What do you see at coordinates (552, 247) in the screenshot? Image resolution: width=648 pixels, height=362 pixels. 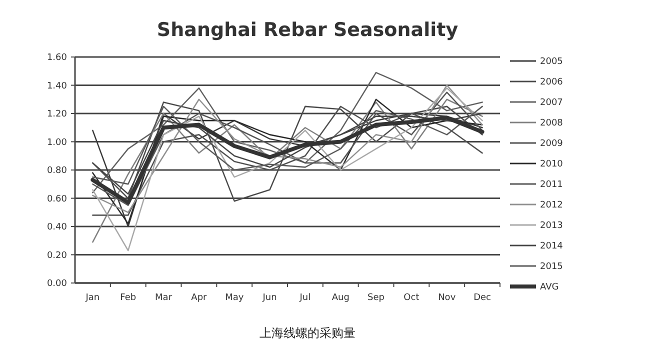 I see `legend-label: 2014` at bounding box center [552, 247].